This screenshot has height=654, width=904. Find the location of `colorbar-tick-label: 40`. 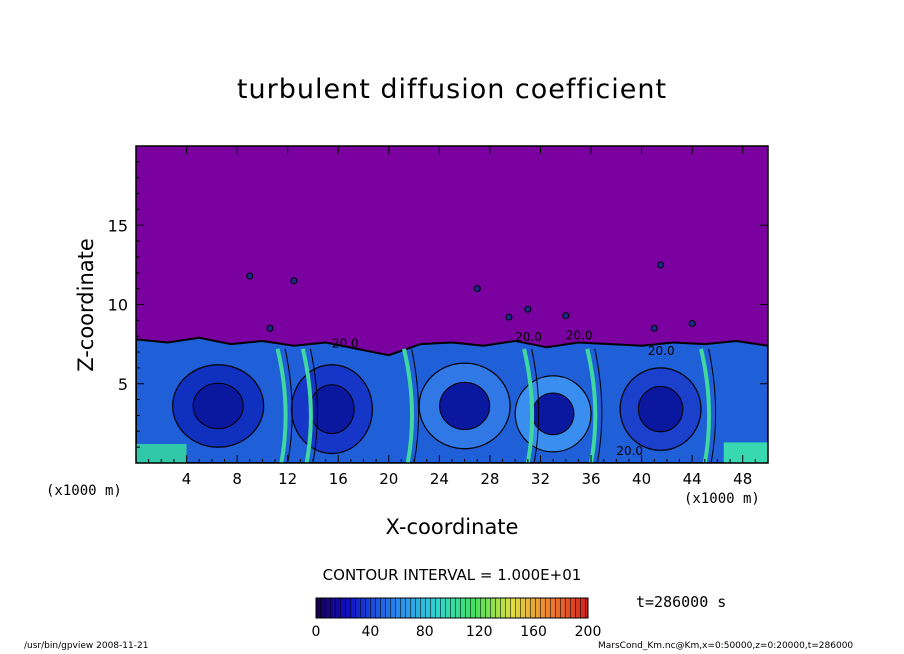

colorbar-tick-label: 40 is located at coordinates (370, 632).